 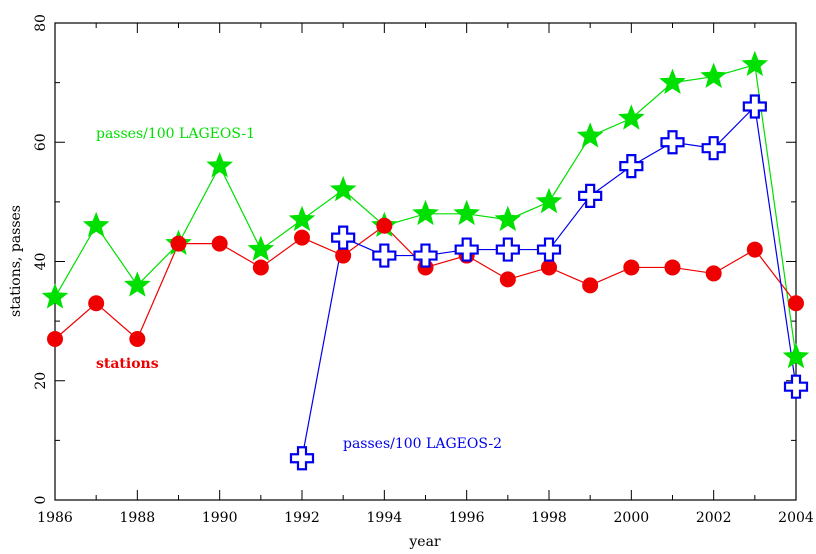 What do you see at coordinates (41, 262) in the screenshot?
I see `y-tick-label: 40` at bounding box center [41, 262].